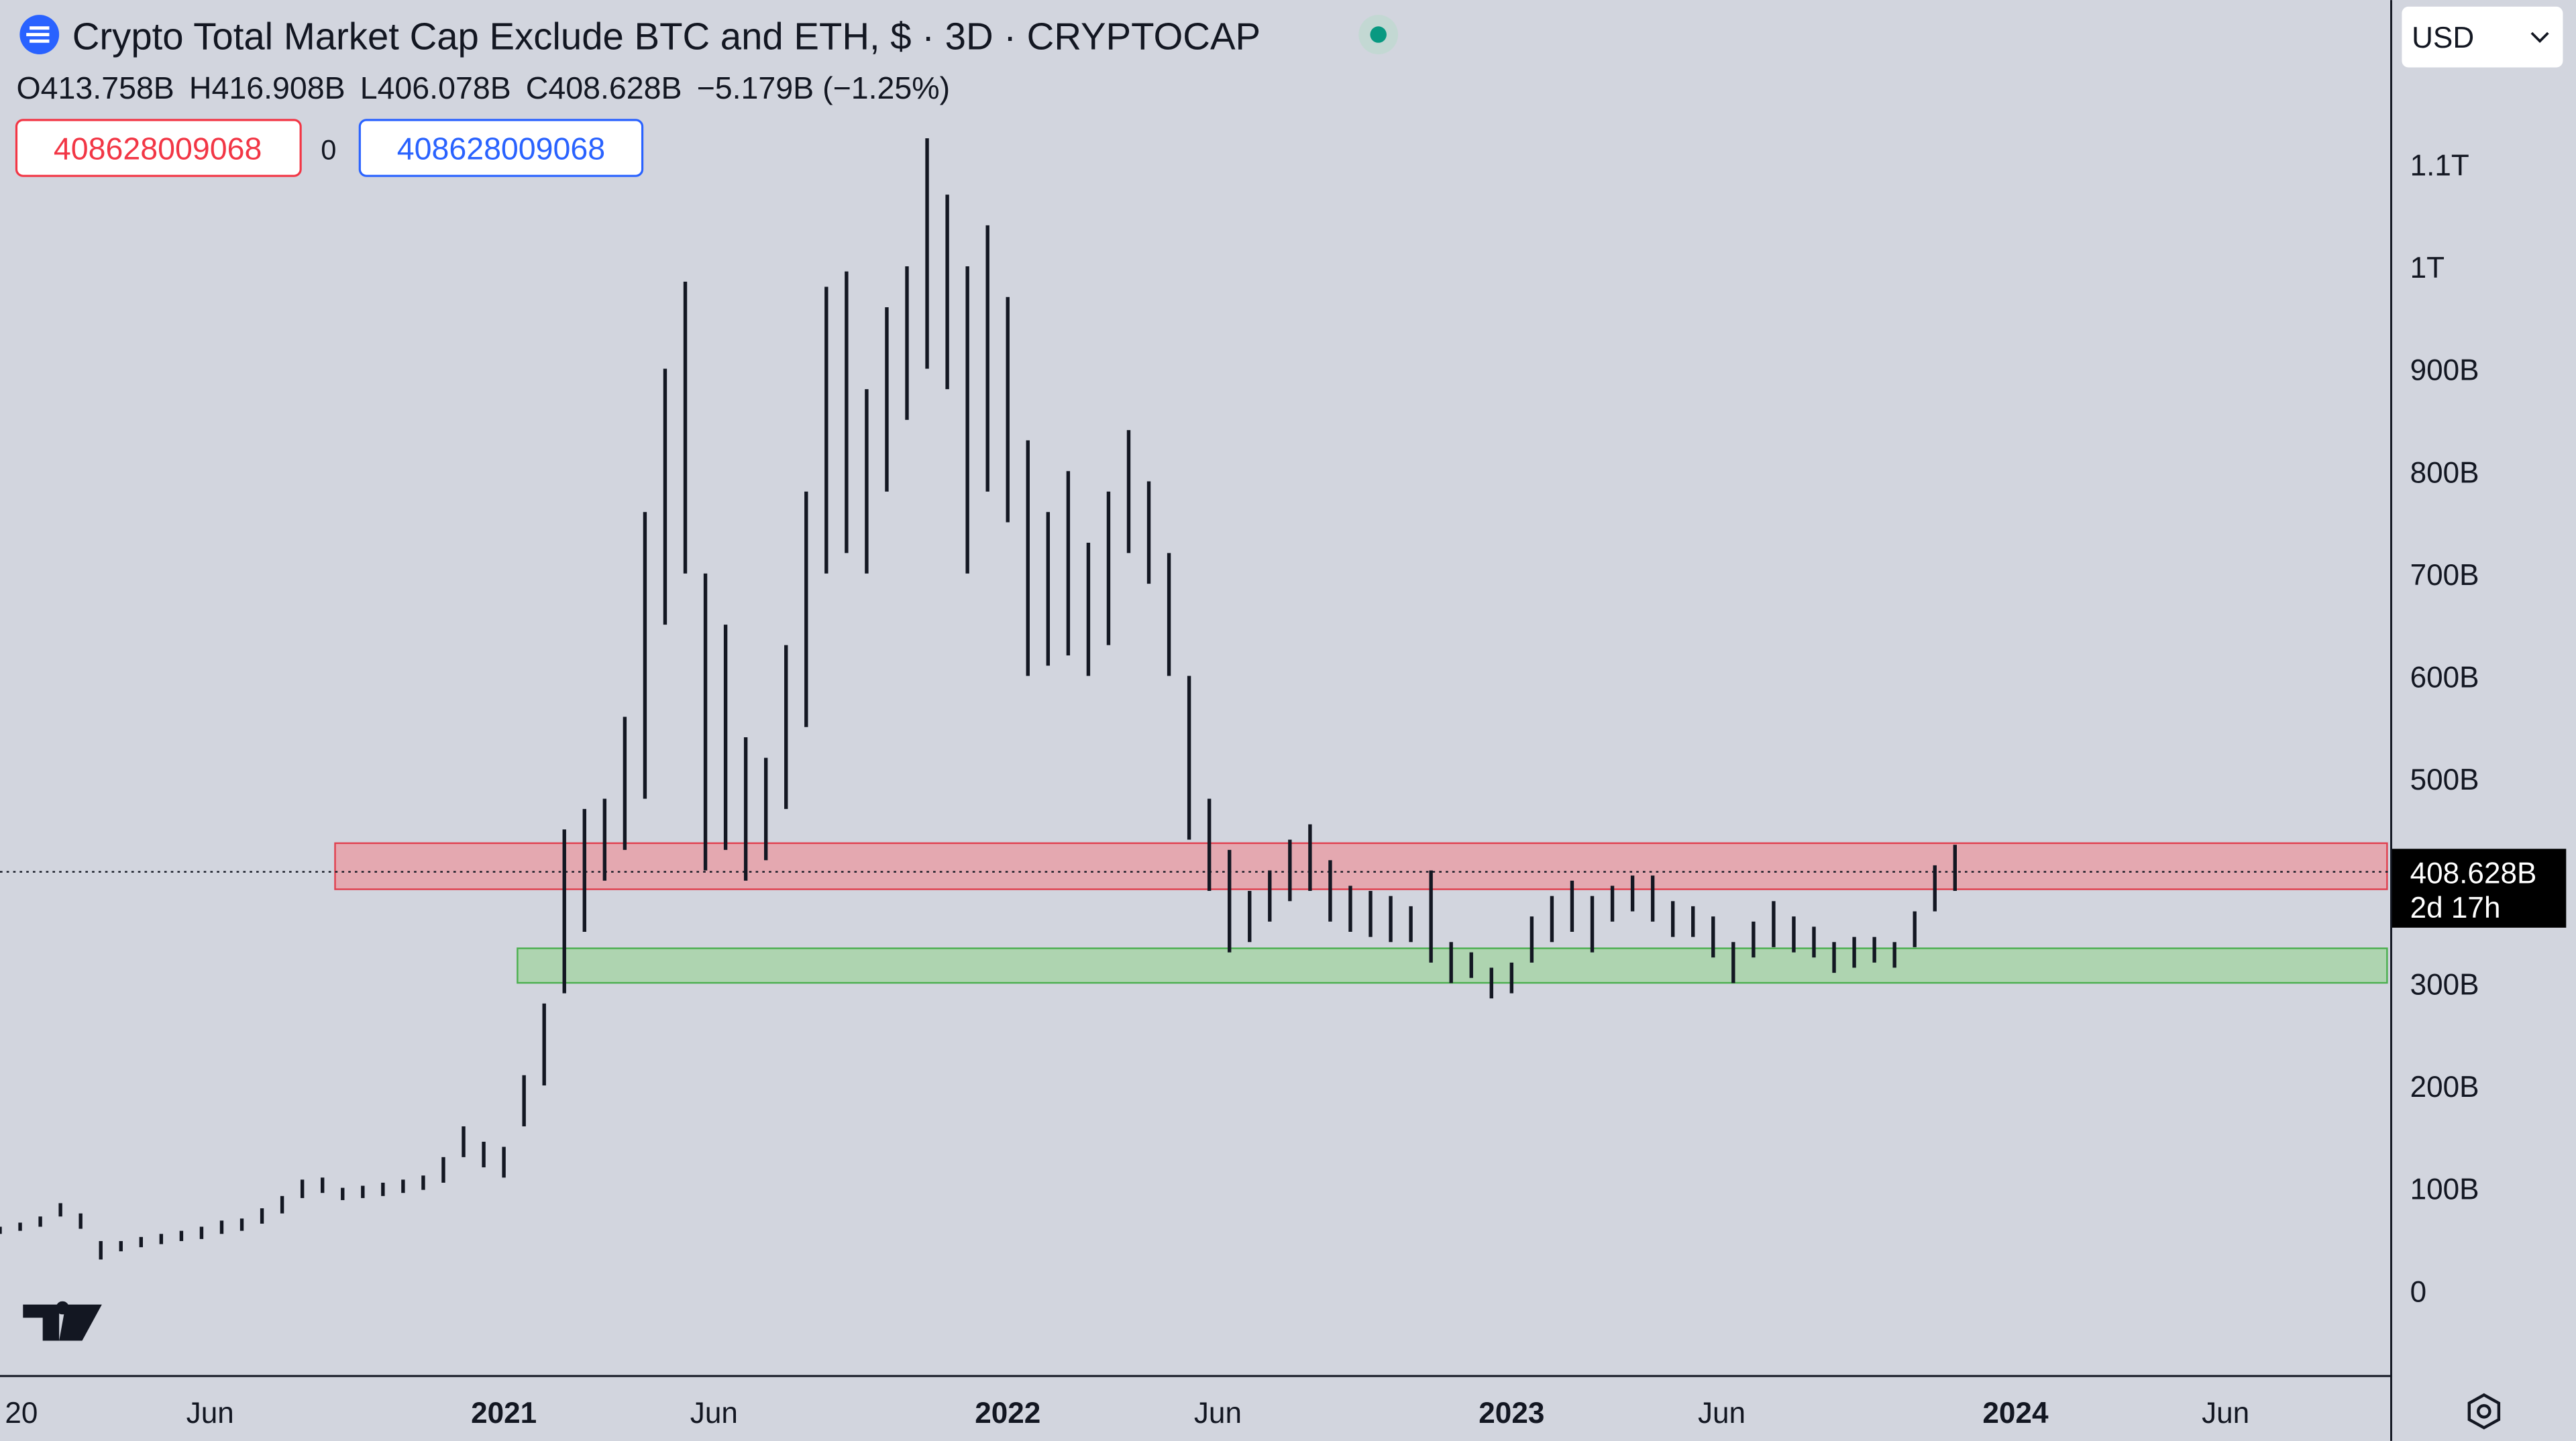  I want to click on input-value: 0, so click(328, 150).